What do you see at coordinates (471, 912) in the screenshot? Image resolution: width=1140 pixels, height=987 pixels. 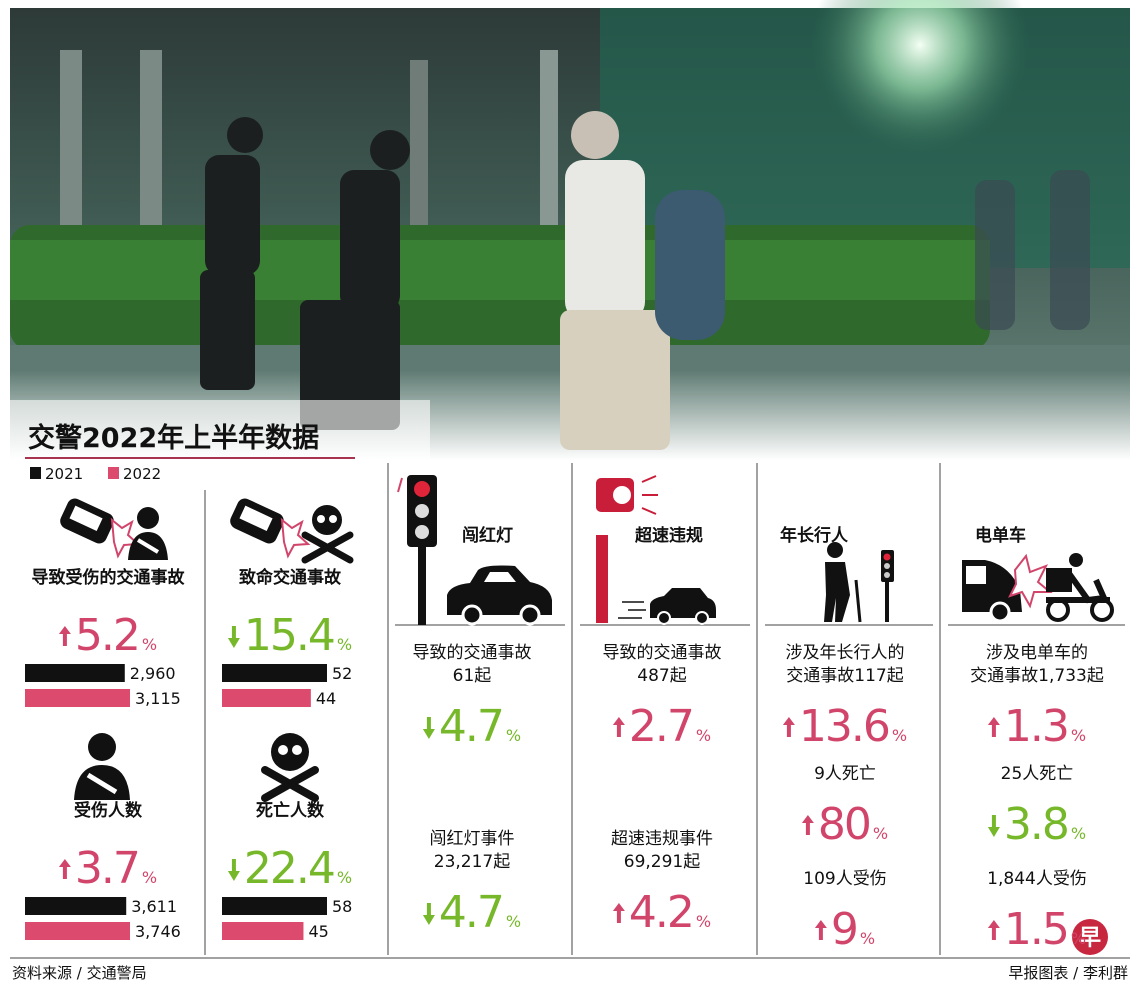 I see `change-value: 4.7` at bounding box center [471, 912].